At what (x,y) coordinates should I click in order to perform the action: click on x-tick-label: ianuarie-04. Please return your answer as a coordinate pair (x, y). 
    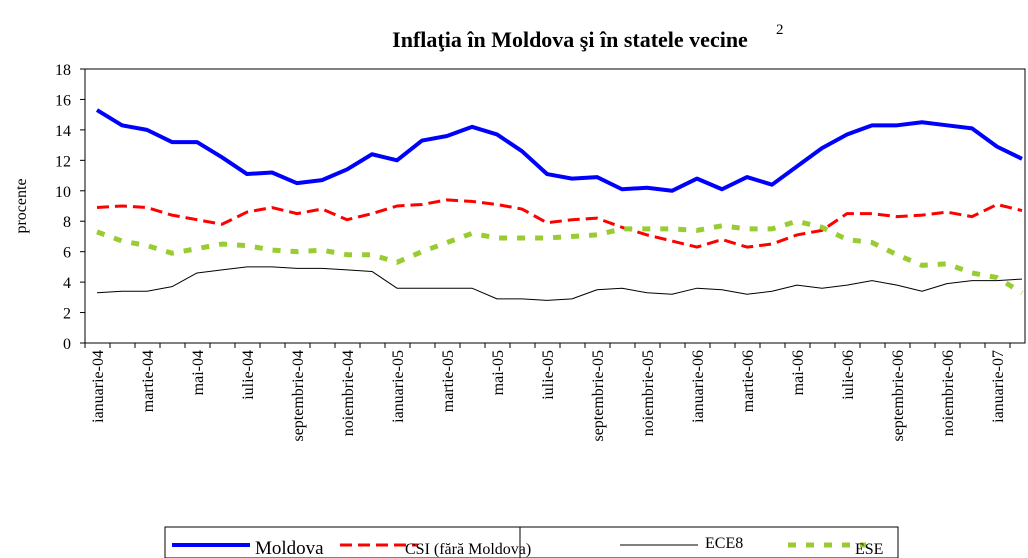
    Looking at the image, I should click on (98, 386).